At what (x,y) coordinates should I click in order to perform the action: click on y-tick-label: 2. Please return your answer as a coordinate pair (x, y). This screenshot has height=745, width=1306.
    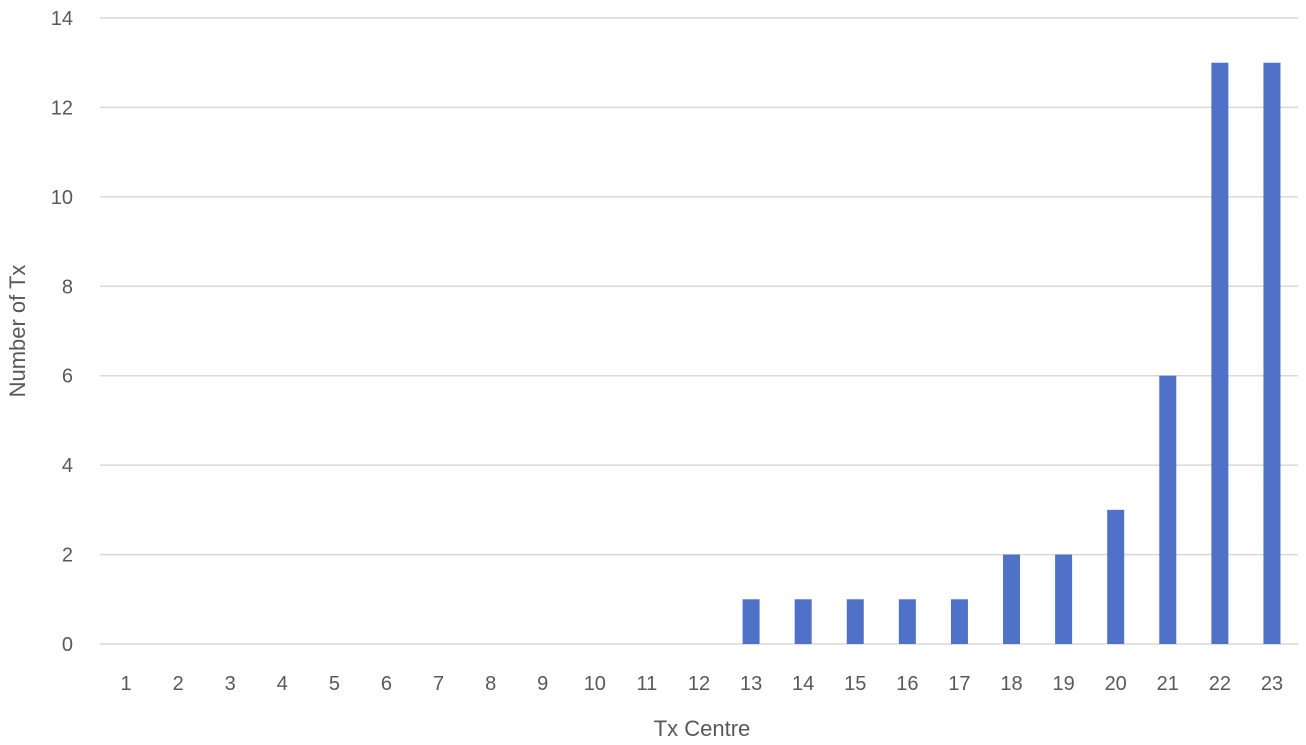
    Looking at the image, I should click on (67, 556).